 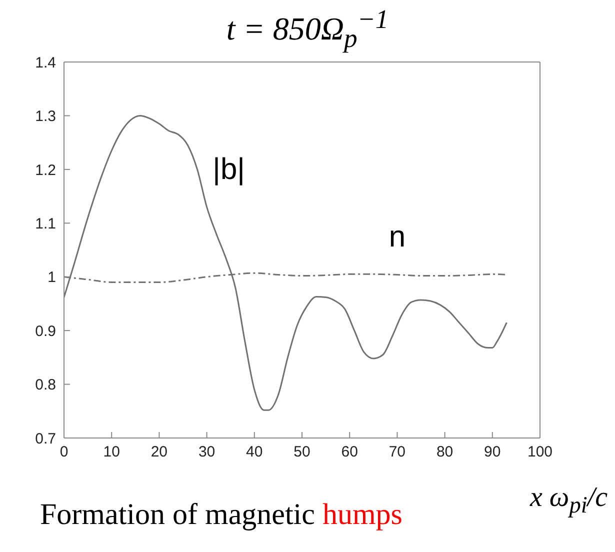 I want to click on y-tick-label: 1.3, so click(x=45, y=117).